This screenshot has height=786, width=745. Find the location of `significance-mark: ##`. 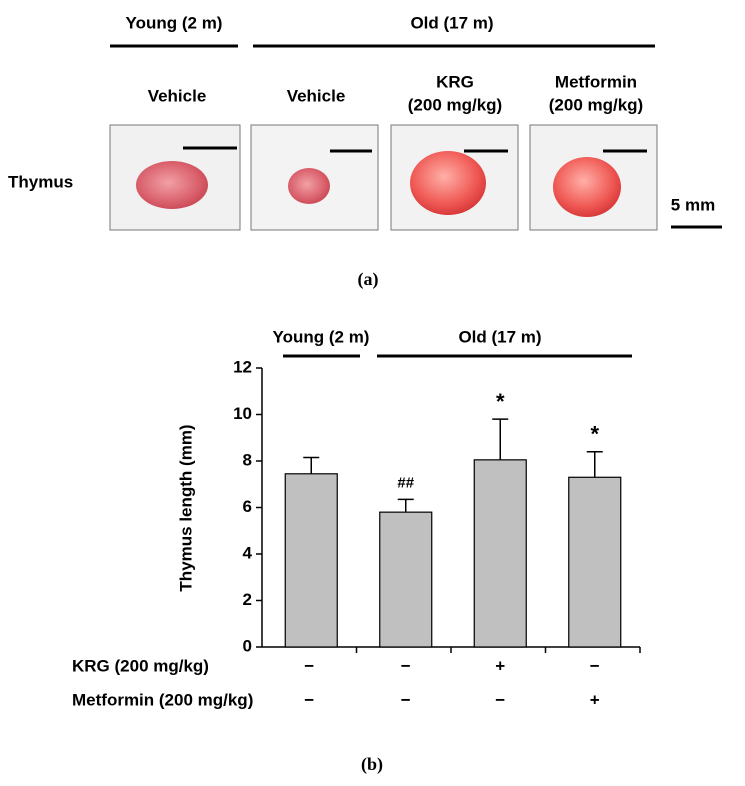

significance-mark: ## is located at coordinates (405, 482).